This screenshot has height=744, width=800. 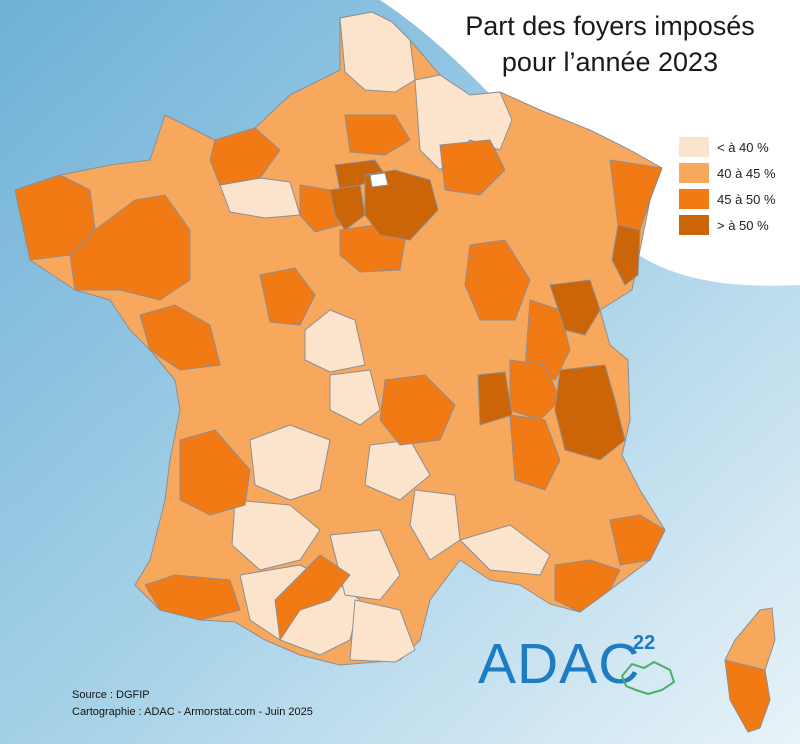 What do you see at coordinates (644, 643) in the screenshot?
I see `logo-number: 22` at bounding box center [644, 643].